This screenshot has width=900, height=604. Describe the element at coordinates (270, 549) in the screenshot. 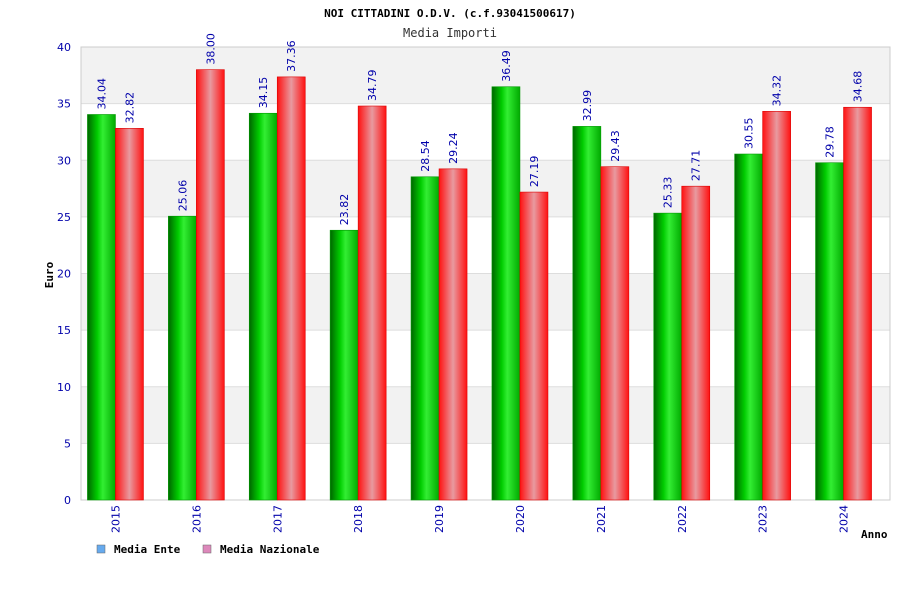

I see `legend-label: Media Nazionale` at that location.